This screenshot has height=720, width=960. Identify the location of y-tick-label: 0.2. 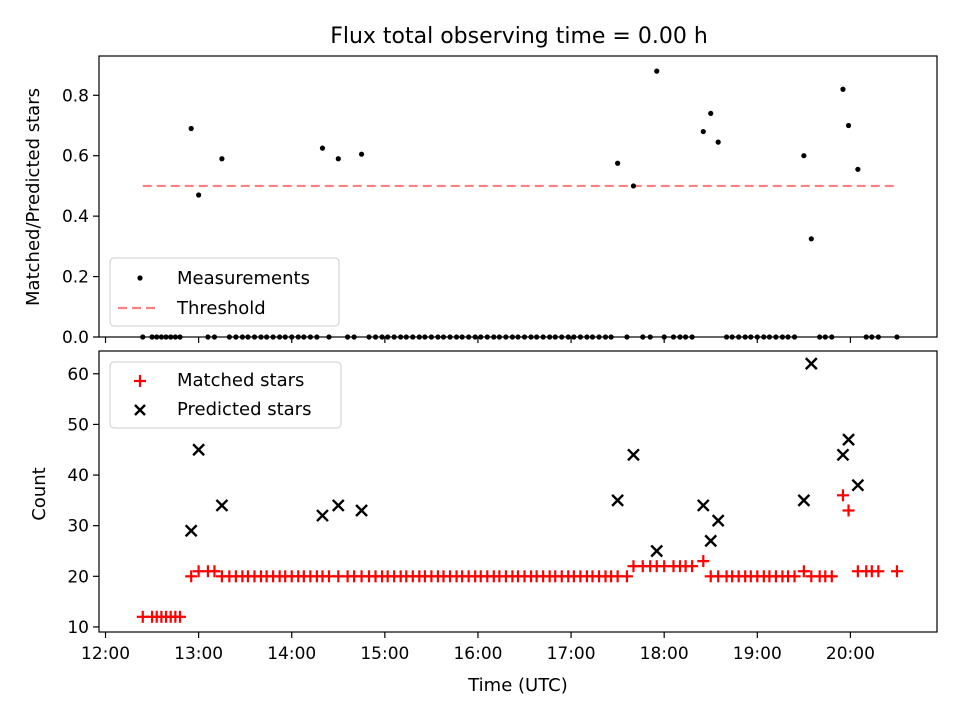
(75, 278).